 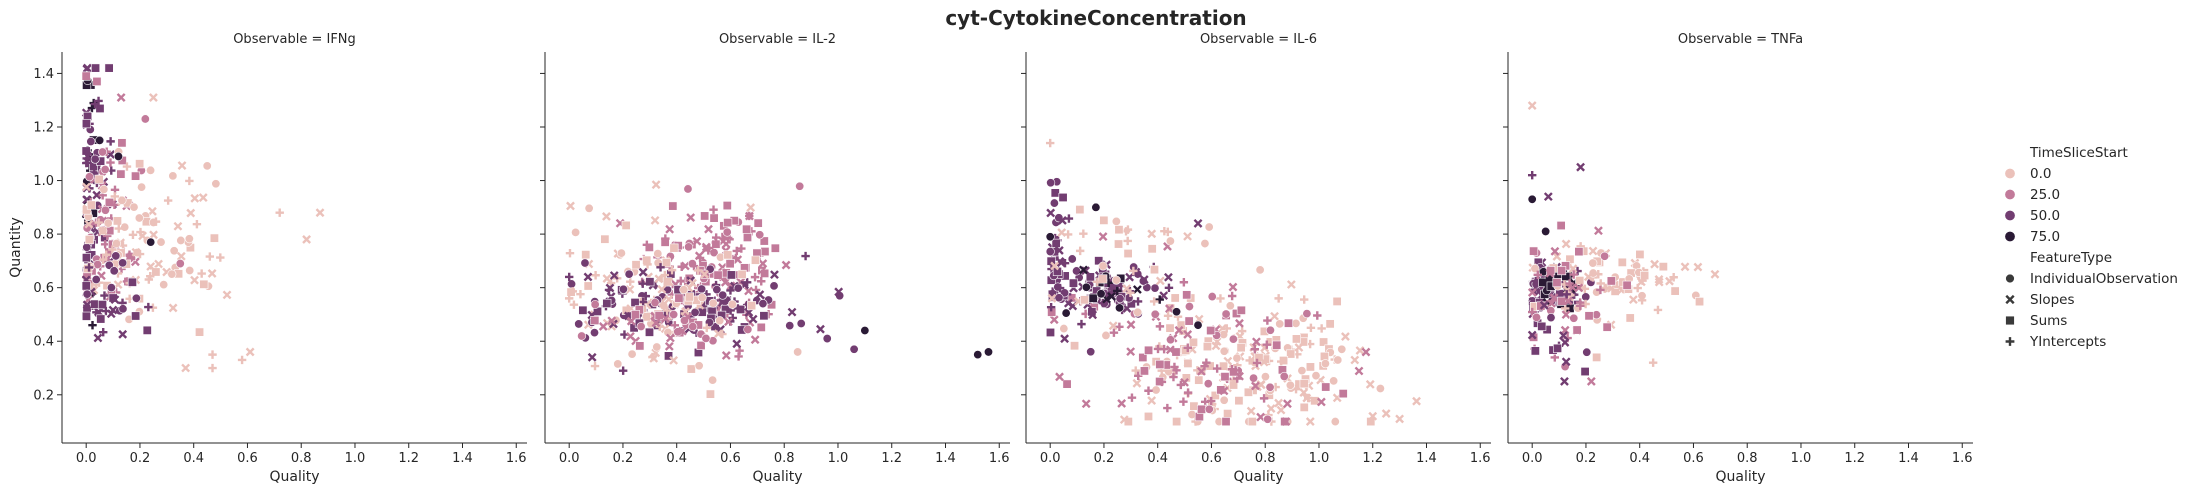 I want to click on x-tick-label: 0.2, so click(x=1104, y=458).